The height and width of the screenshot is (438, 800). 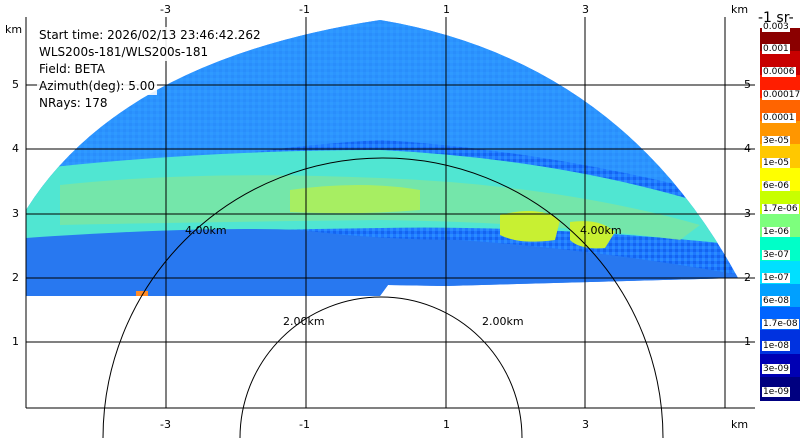 What do you see at coordinates (15, 341) in the screenshot?
I see `y-tick-left-1: 1` at bounding box center [15, 341].